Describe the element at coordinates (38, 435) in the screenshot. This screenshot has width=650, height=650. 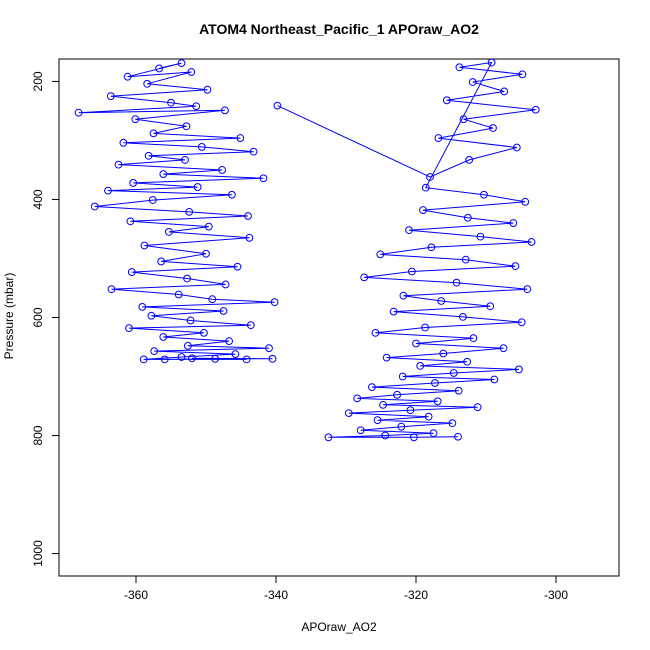
I see `y-tick-label: 800` at that location.